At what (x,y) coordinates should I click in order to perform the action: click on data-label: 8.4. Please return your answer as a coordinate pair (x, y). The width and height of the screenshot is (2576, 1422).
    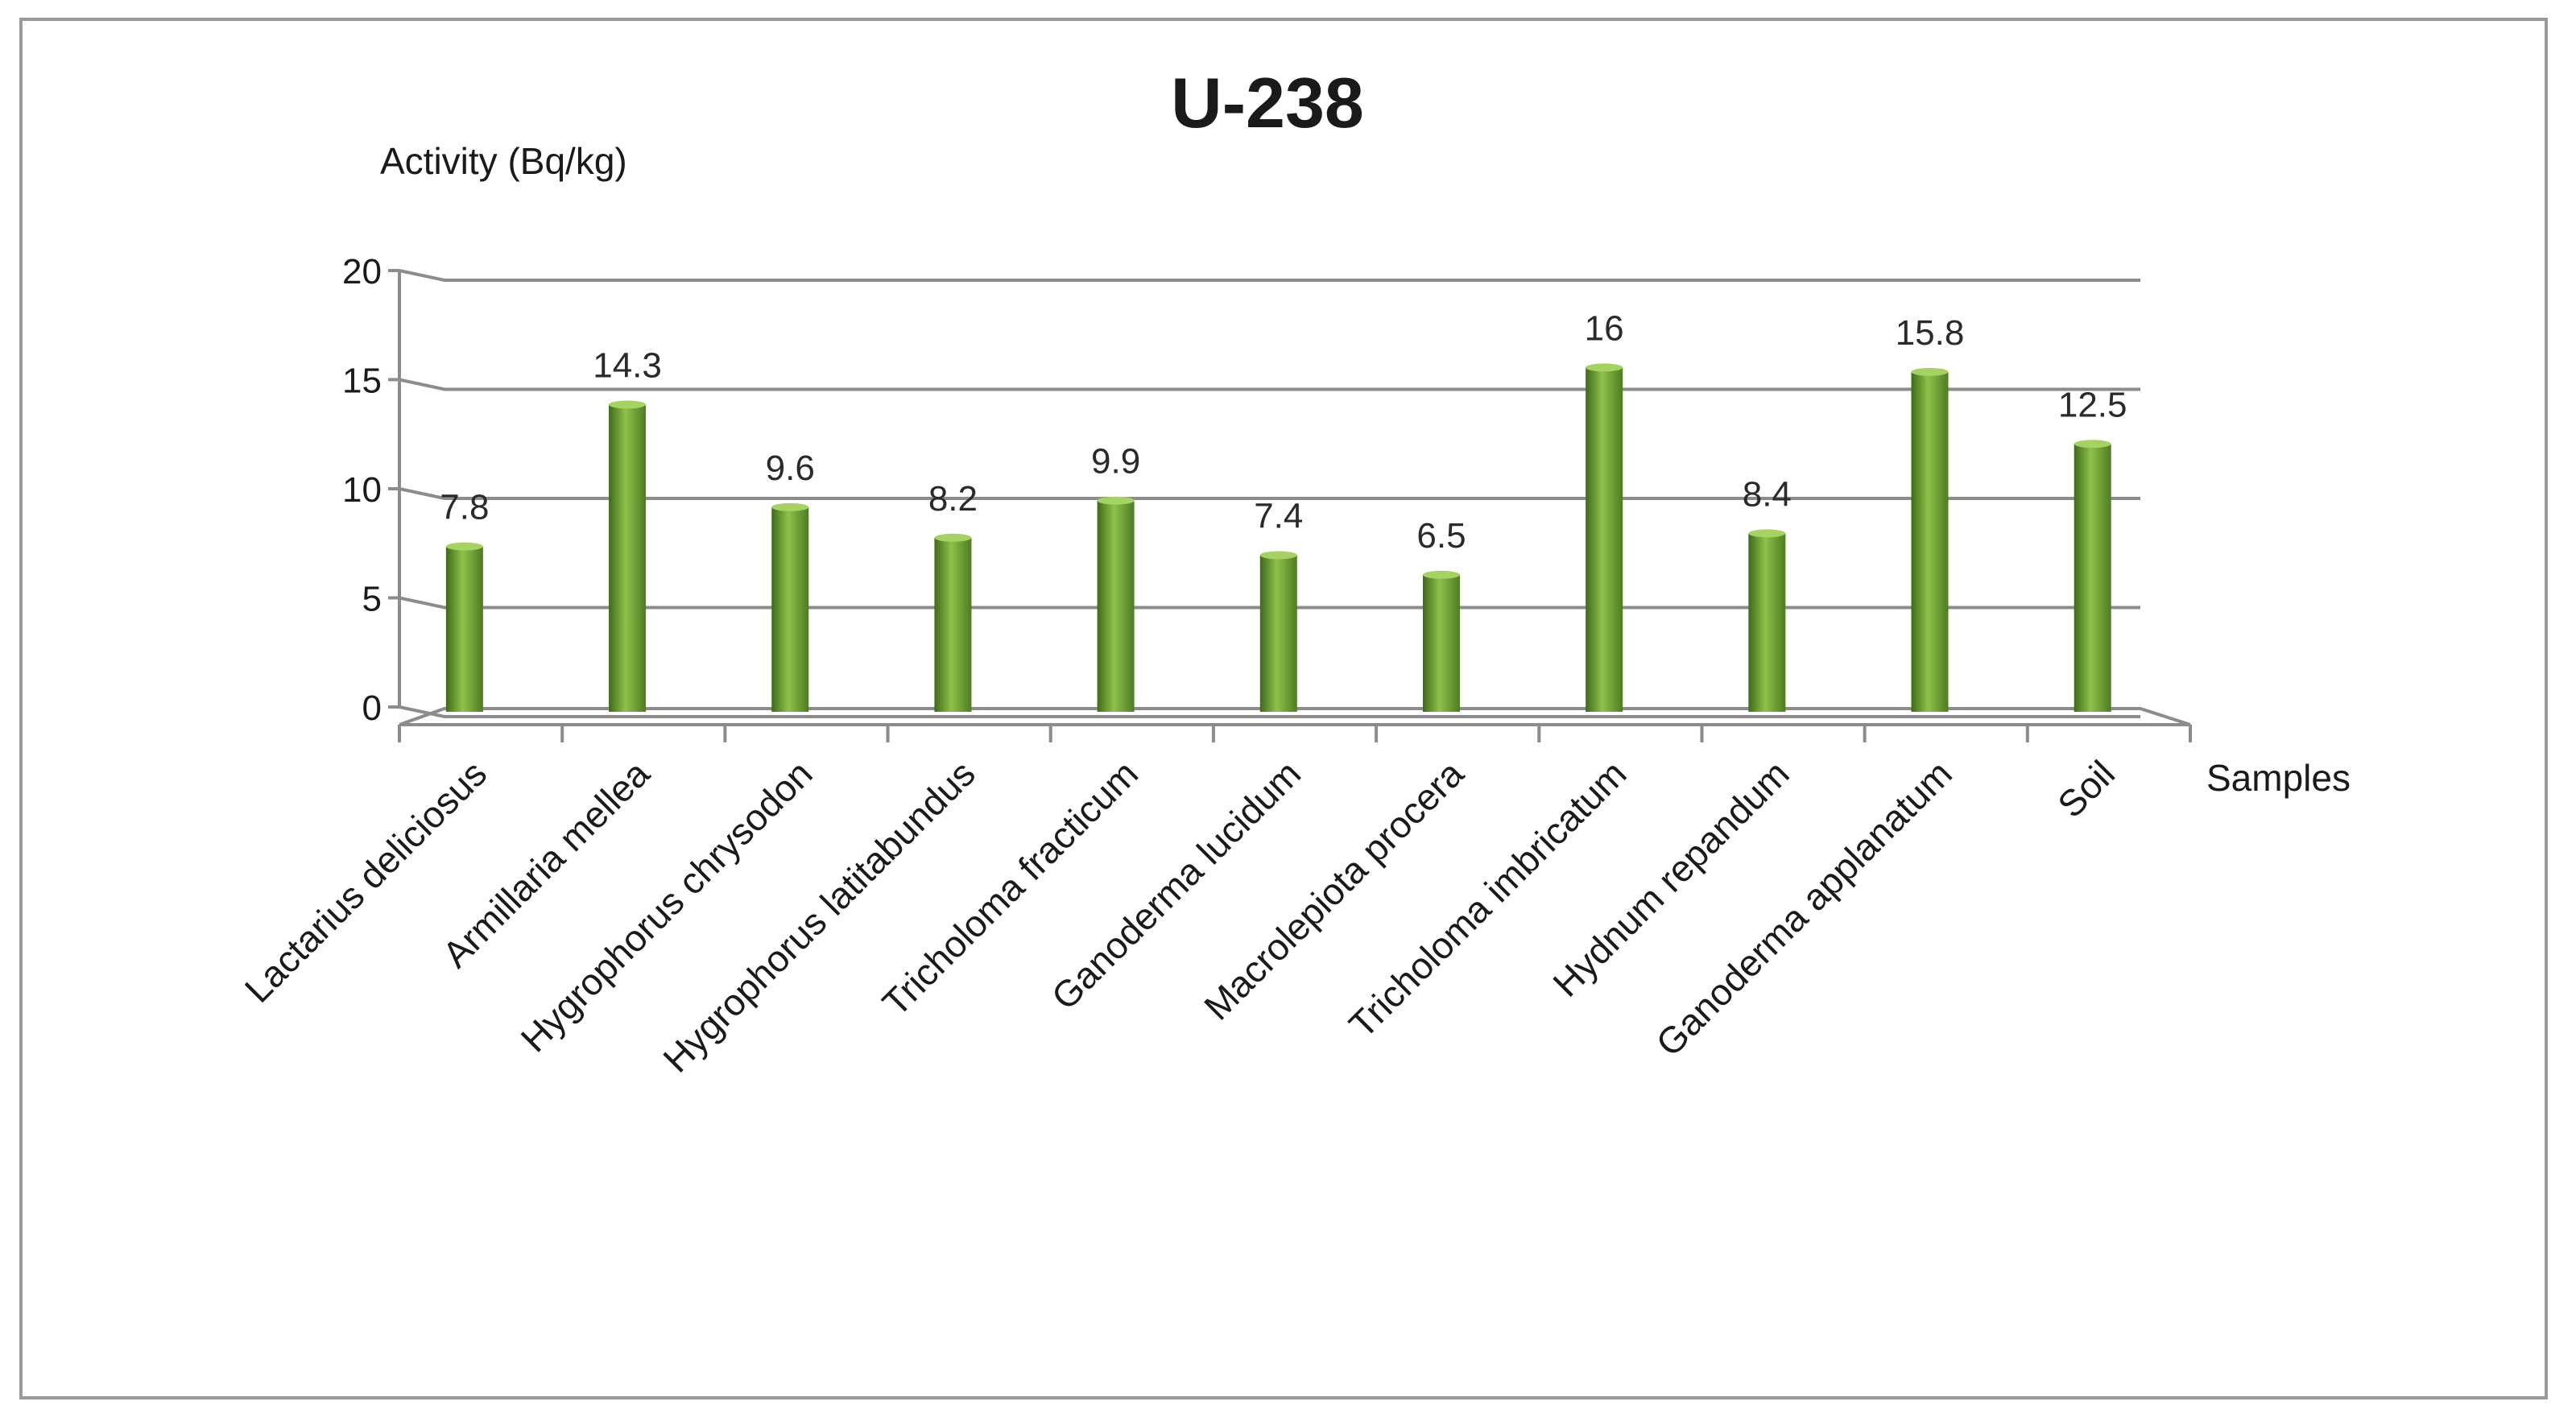
    Looking at the image, I should click on (1767, 494).